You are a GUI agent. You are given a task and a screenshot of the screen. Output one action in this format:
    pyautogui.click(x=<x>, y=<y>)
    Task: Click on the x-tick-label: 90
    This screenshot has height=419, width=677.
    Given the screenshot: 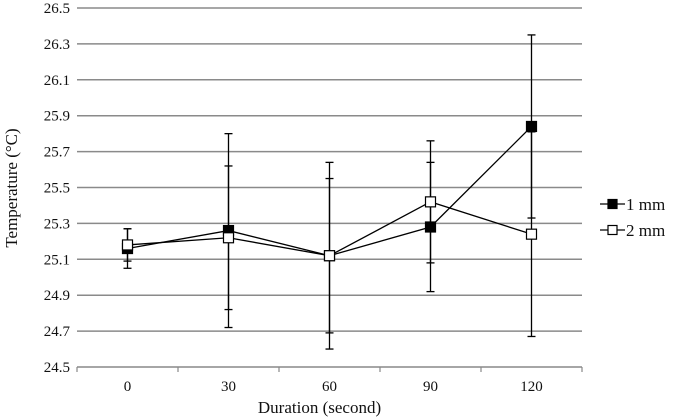 What is the action you would take?
    pyautogui.click(x=430, y=387)
    